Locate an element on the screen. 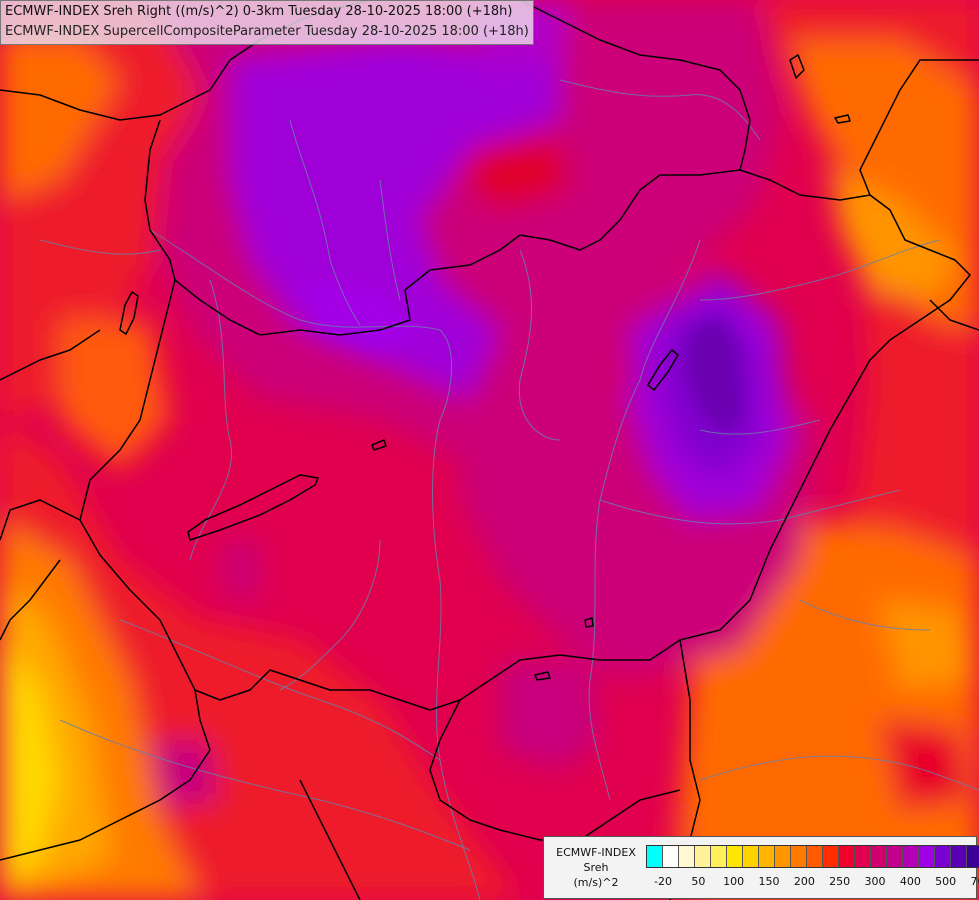  field-core is located at coordinates (521, 356).